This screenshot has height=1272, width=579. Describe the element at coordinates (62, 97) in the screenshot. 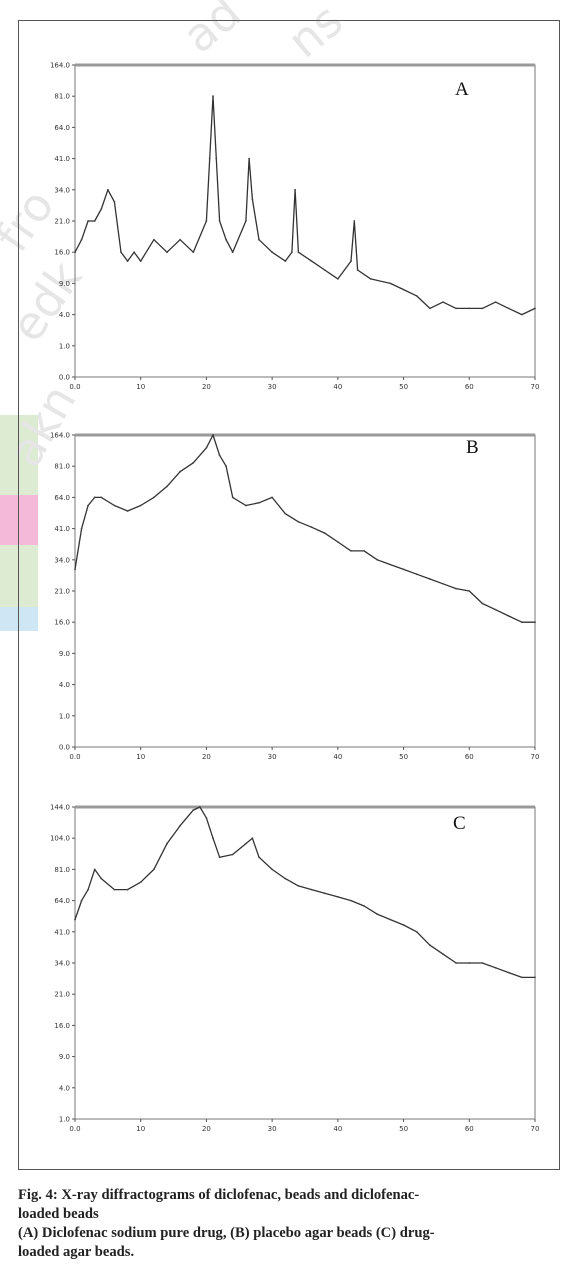

I see `y-tick-label: 81.0` at that location.